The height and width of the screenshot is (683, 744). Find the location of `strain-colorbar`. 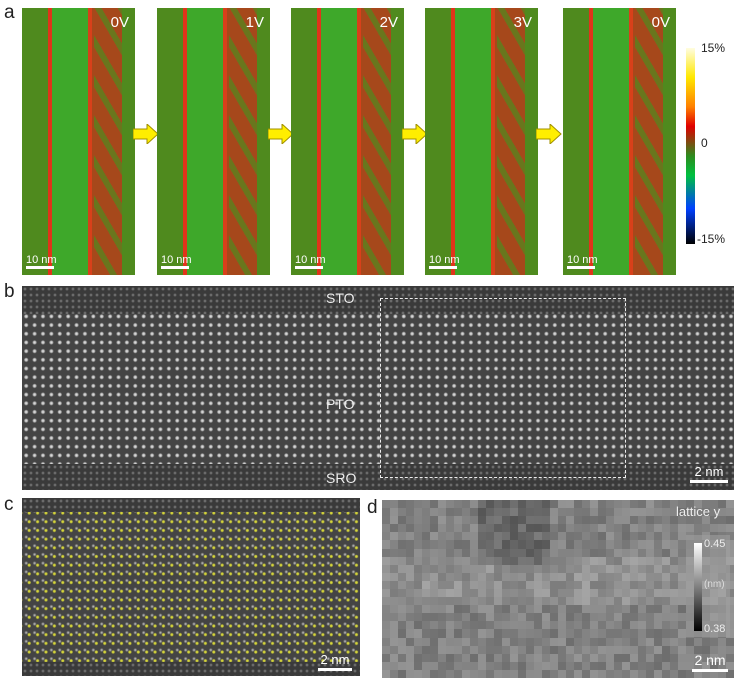

strain-colorbar is located at coordinates (690, 146).